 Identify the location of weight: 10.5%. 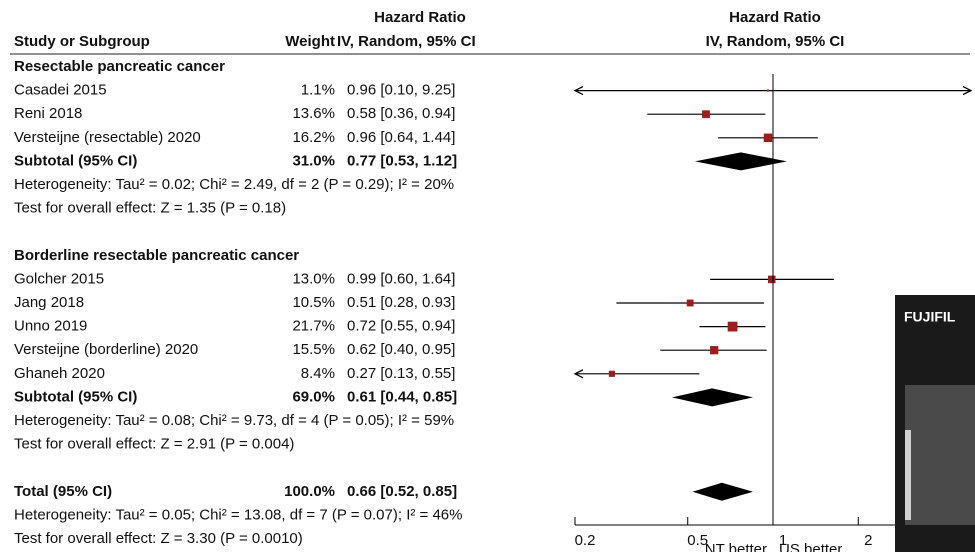
(313, 302).